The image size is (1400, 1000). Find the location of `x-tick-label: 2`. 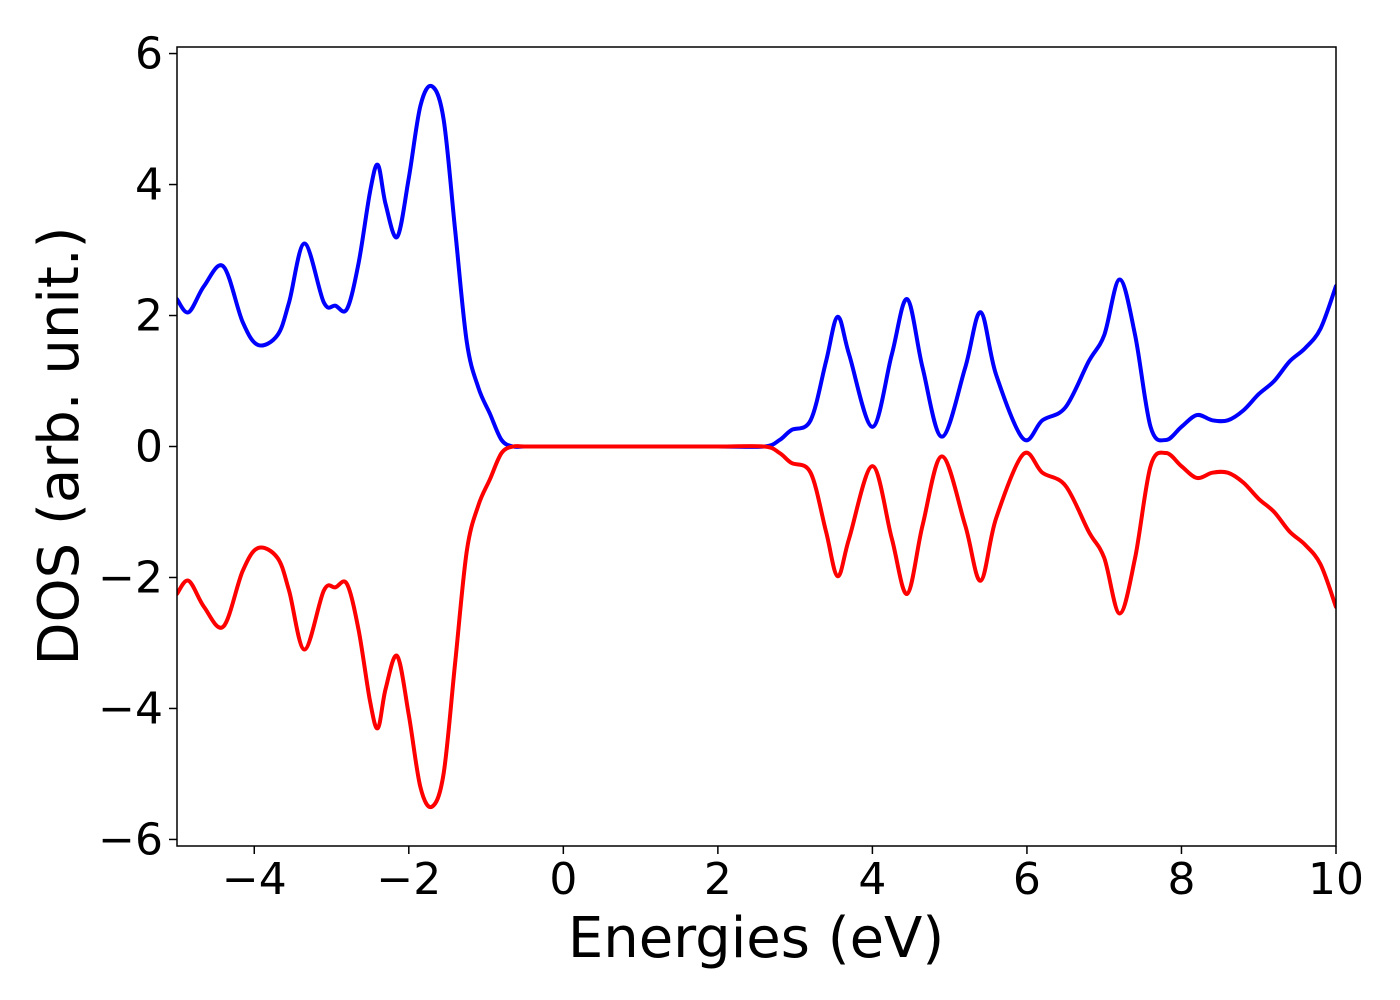

x-tick-label: 2 is located at coordinates (718, 879).